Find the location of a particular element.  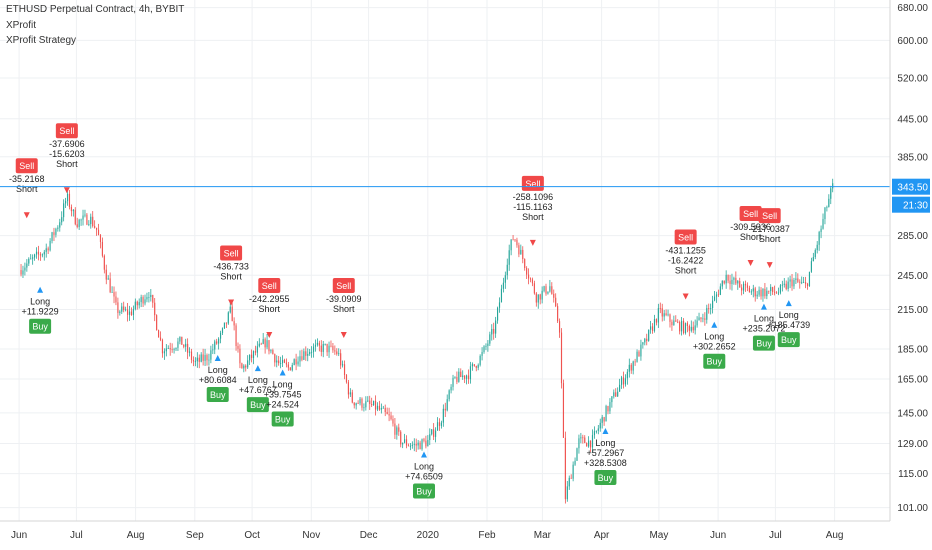

x-tick-label: Jun is located at coordinates (19, 535).